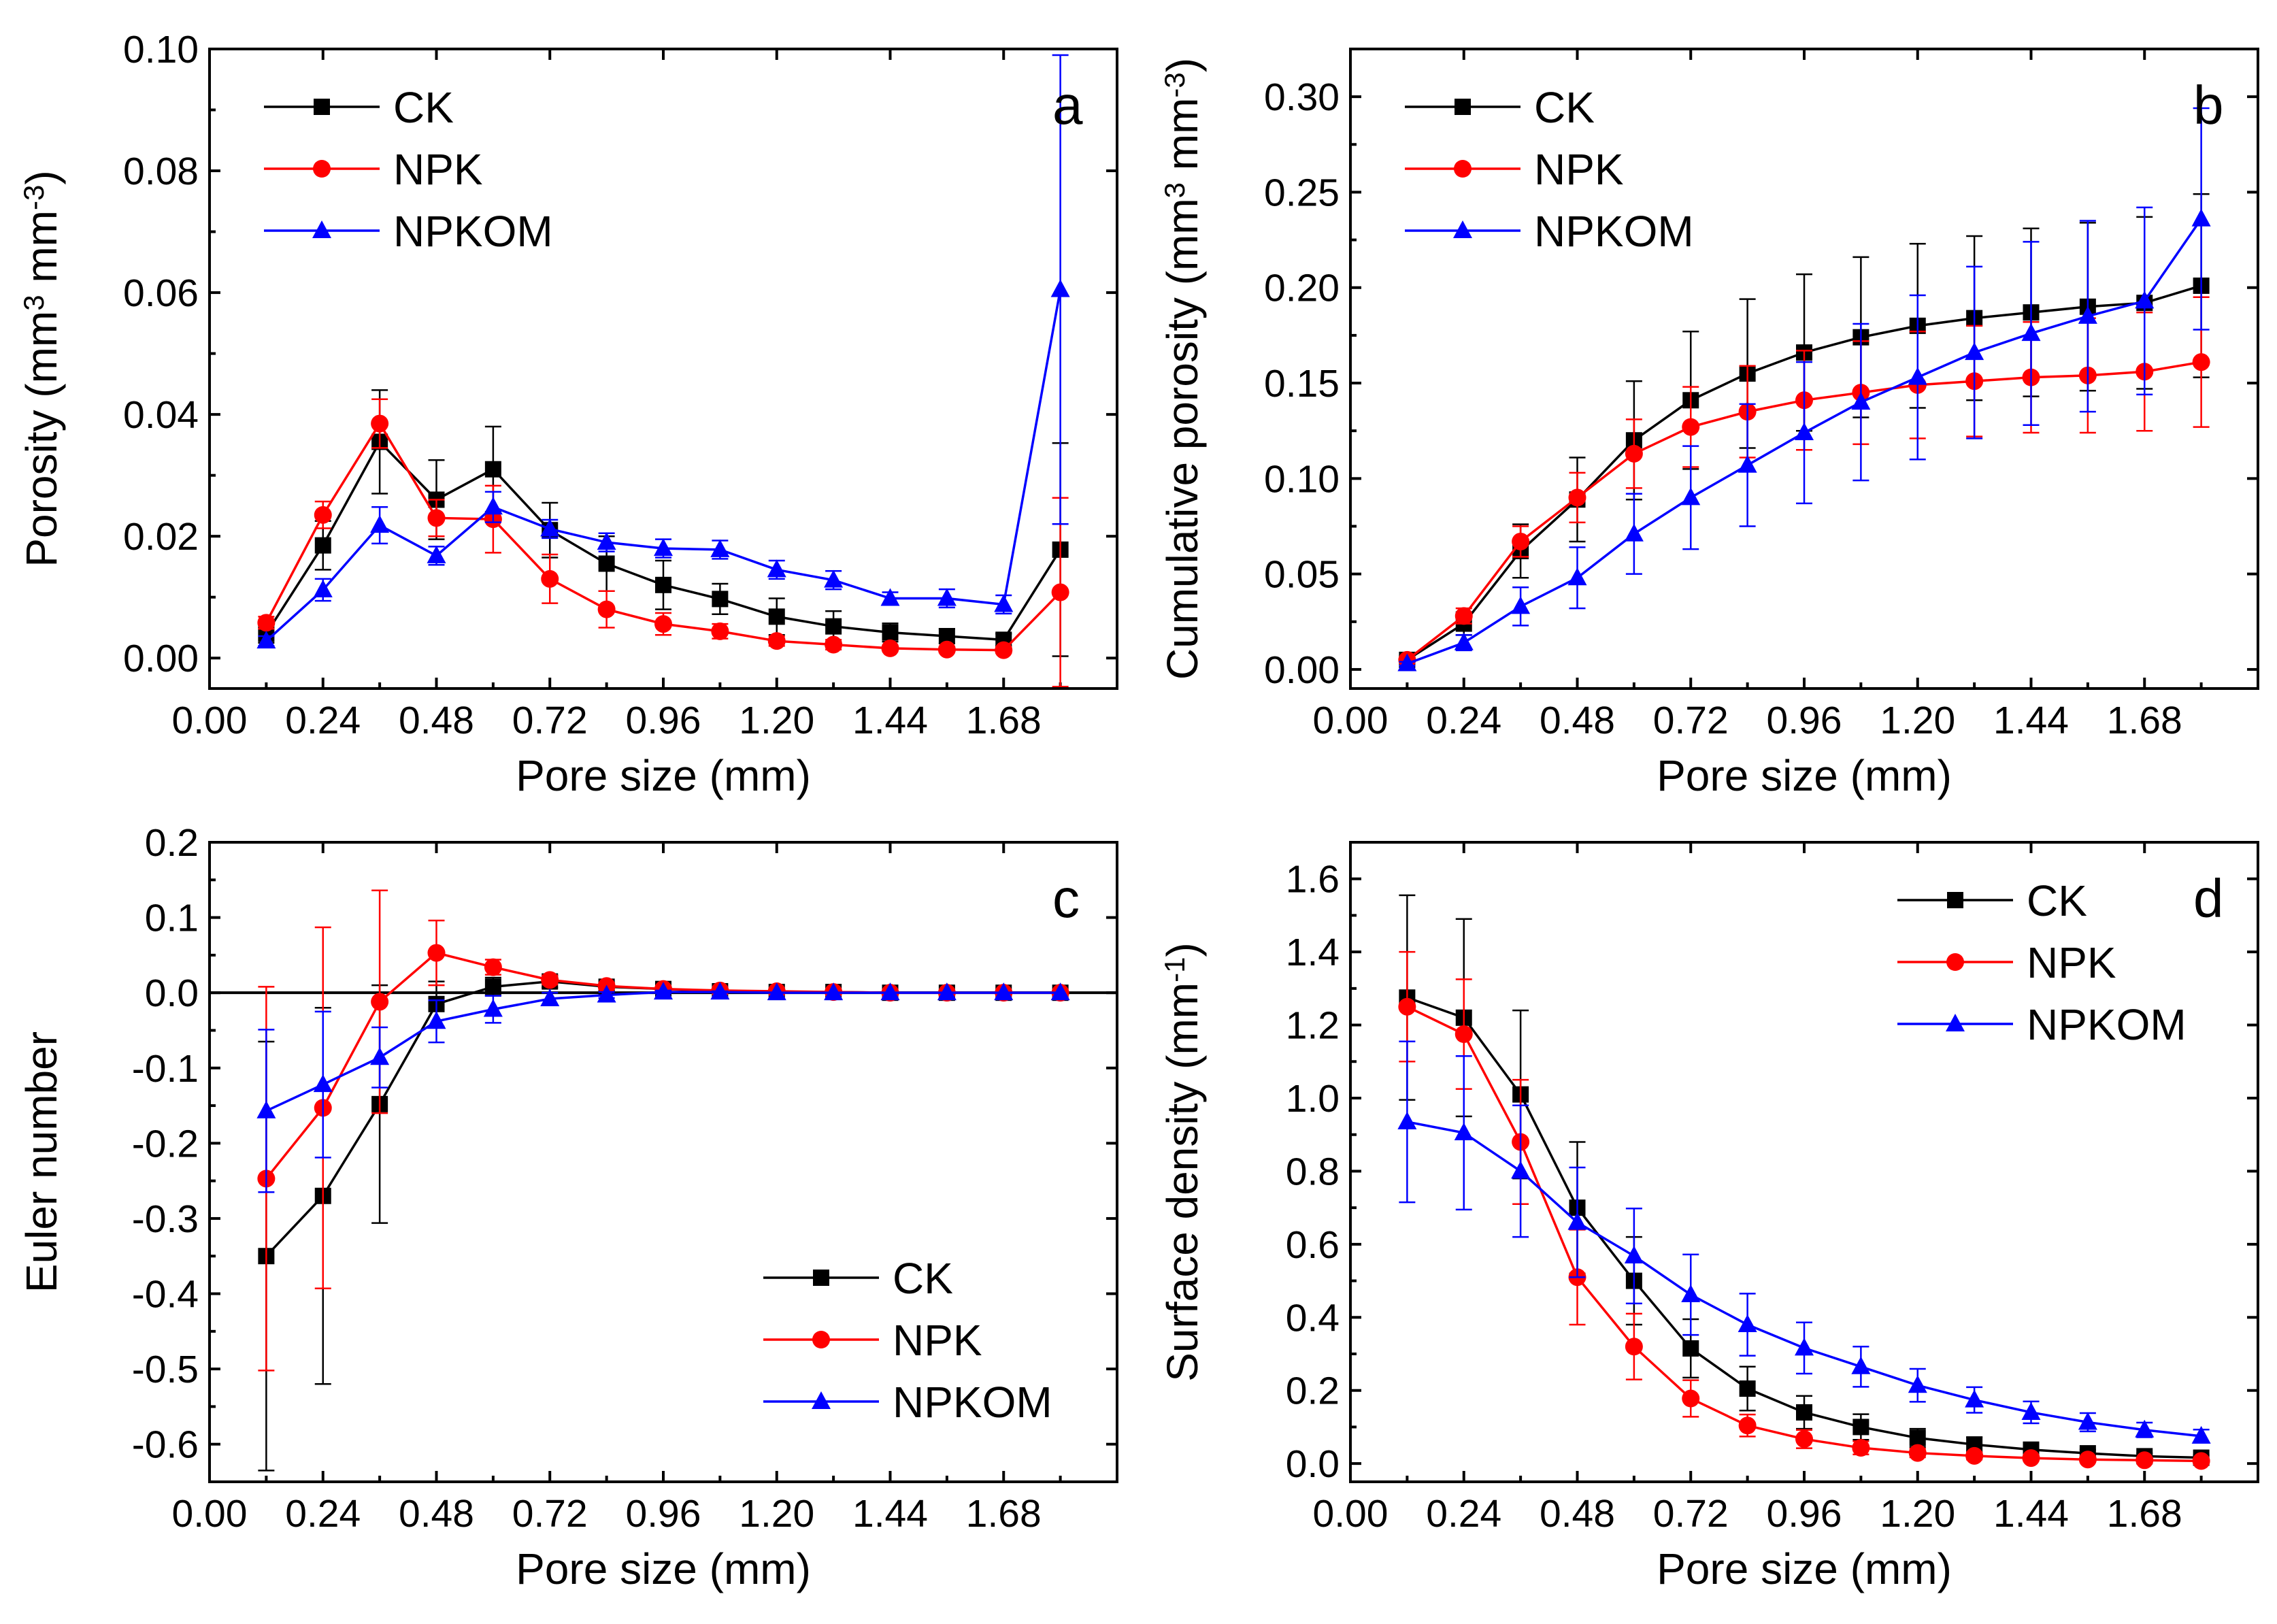  What do you see at coordinates (41, 177) in the screenshot?
I see `y-axis-title-part: )` at bounding box center [41, 177].